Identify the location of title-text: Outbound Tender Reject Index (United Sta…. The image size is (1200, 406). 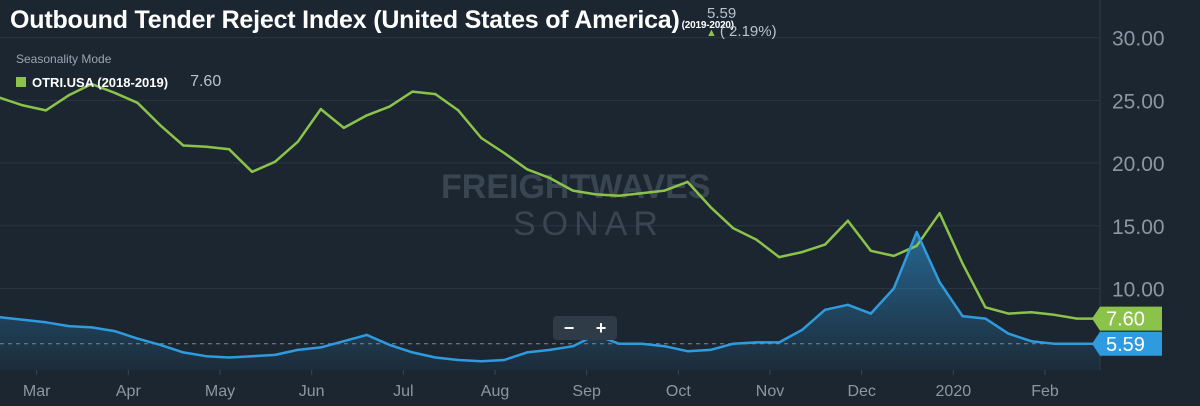
(345, 20).